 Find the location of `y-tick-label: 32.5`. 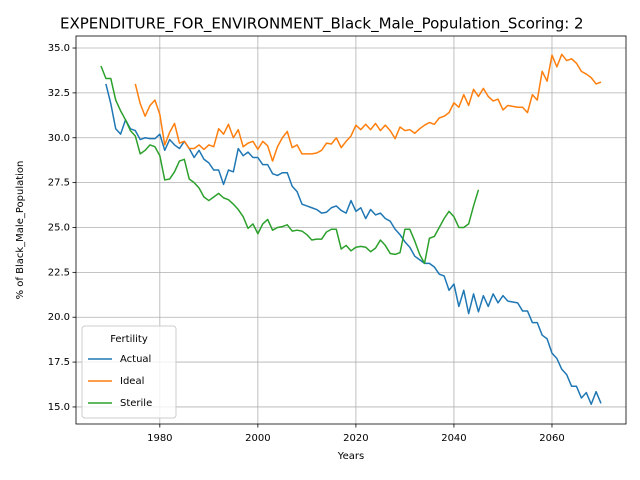

y-tick-label: 32.5 is located at coordinates (59, 93).